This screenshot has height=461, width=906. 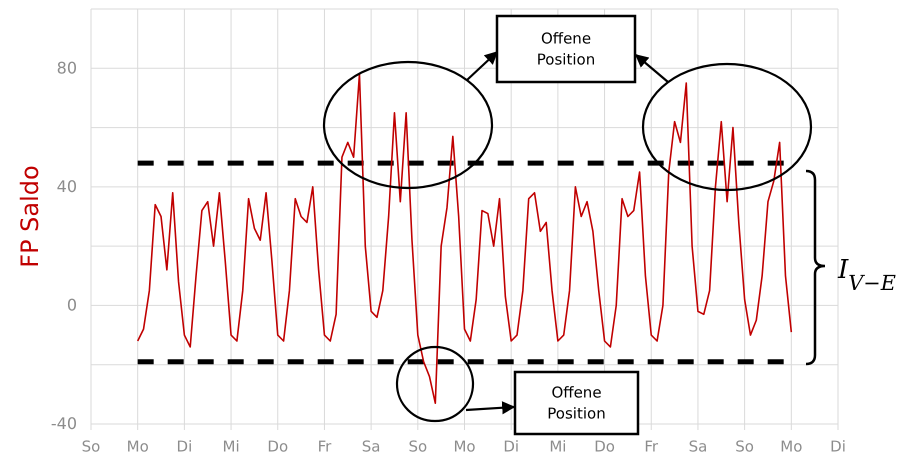 I want to click on annotation: I$_{V−E}$, so click(x=866, y=275).